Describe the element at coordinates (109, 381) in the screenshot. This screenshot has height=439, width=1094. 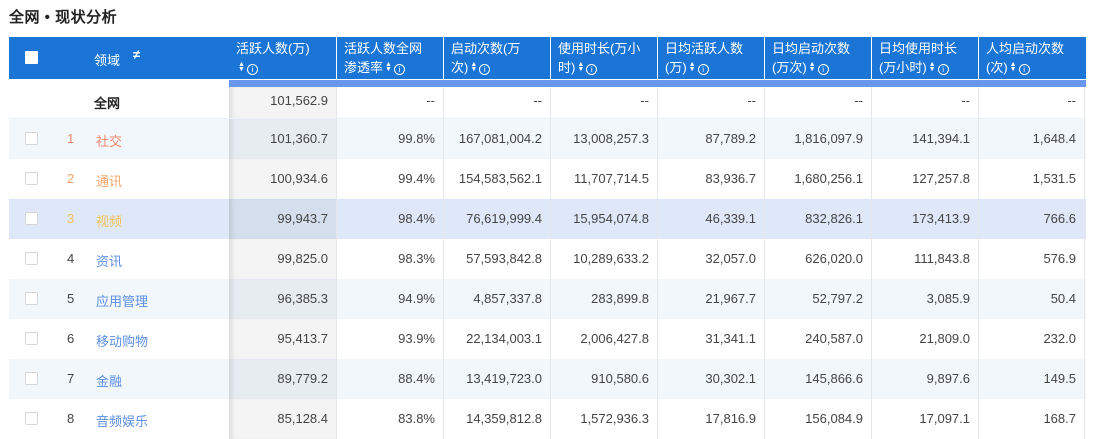
I see `domain-link: 金融` at that location.